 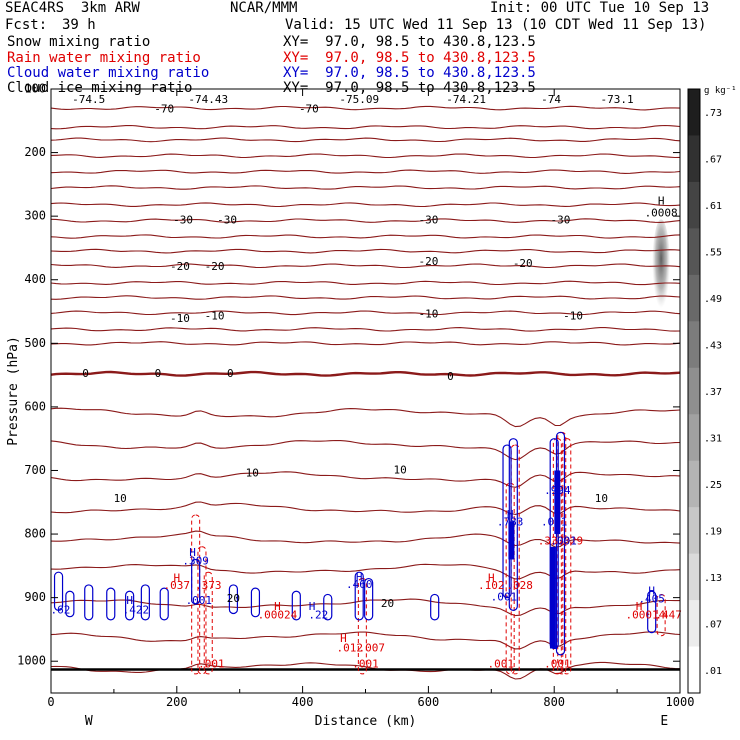 I want to click on colorbar-label: .37, so click(x=713, y=392).